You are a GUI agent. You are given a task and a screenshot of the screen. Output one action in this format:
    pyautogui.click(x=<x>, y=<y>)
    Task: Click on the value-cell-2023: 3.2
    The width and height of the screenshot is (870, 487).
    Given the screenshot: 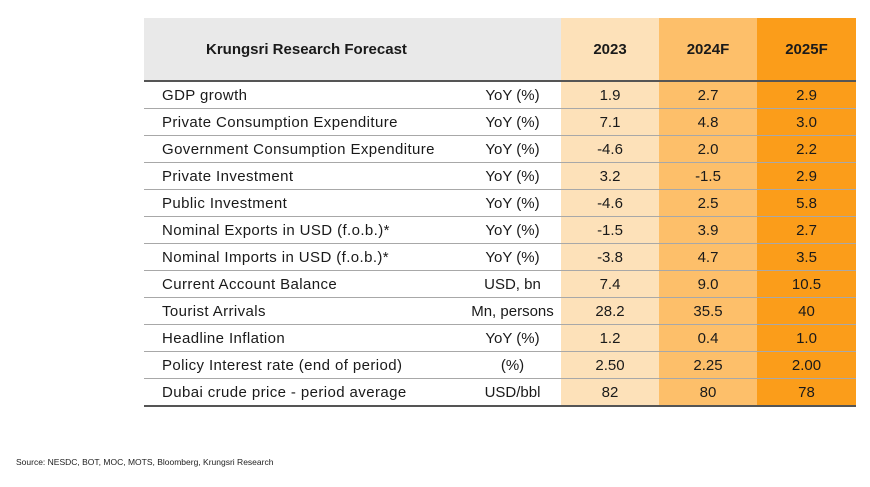 What is the action you would take?
    pyautogui.click(x=610, y=176)
    